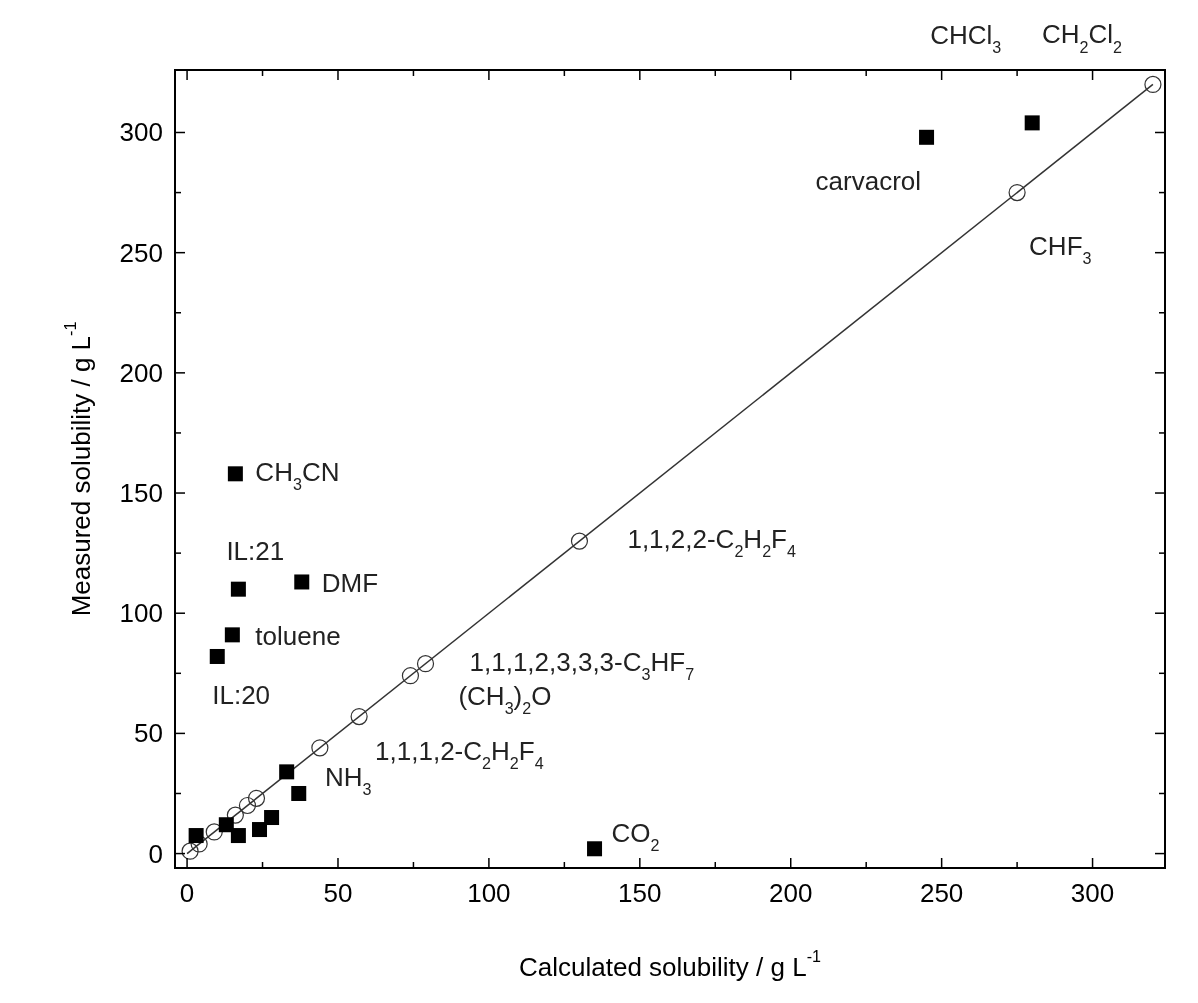  What do you see at coordinates (255, 551) in the screenshot?
I see `annotation: IL:21` at bounding box center [255, 551].